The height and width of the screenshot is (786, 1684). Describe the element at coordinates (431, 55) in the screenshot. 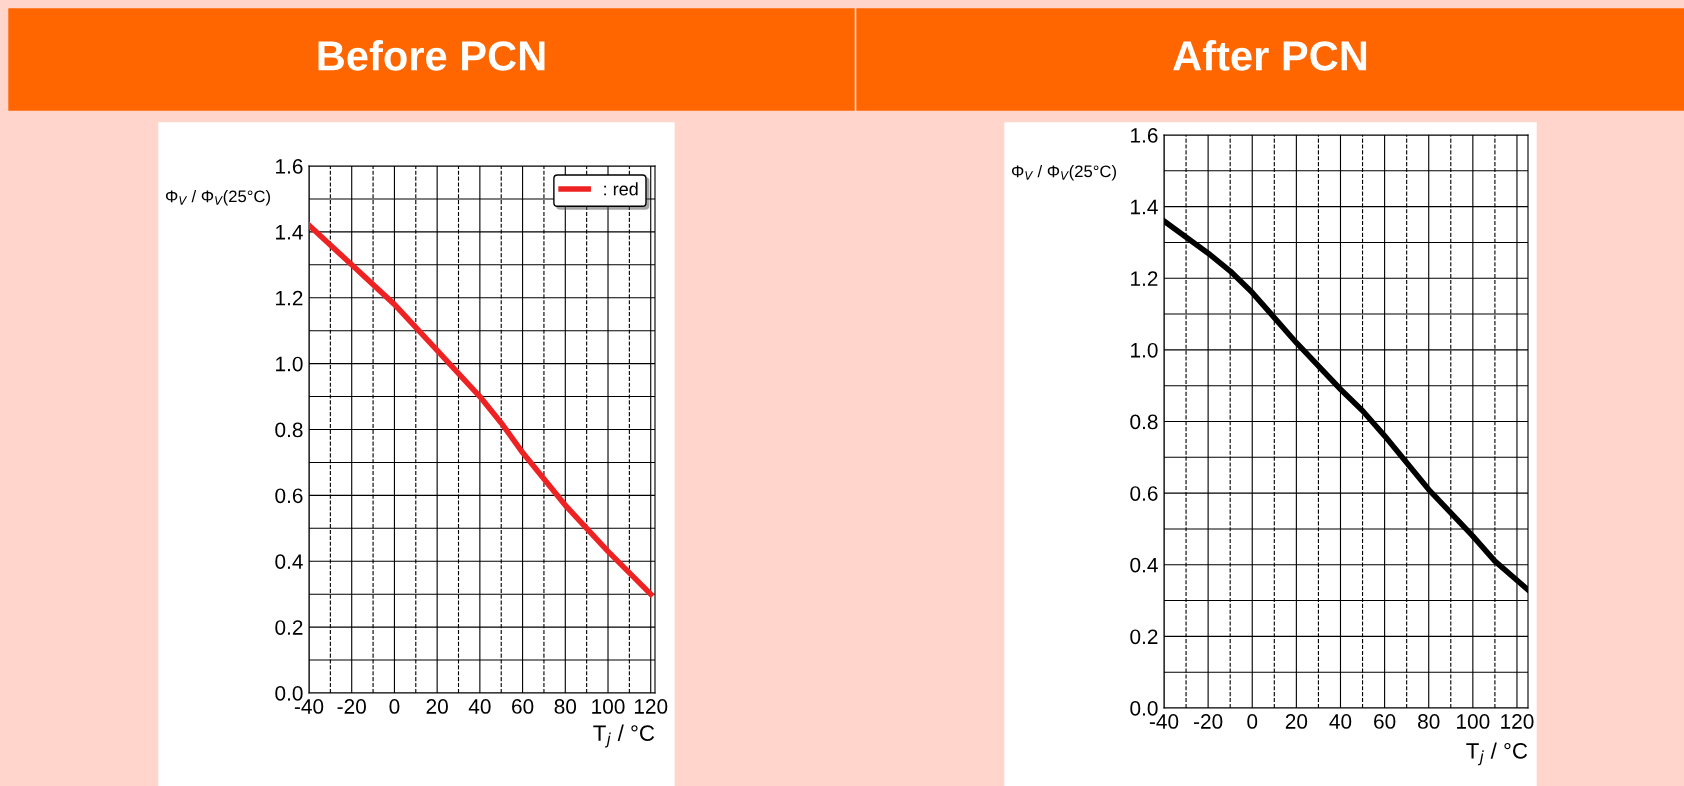

I see `chart-title: Before PCN` at that location.